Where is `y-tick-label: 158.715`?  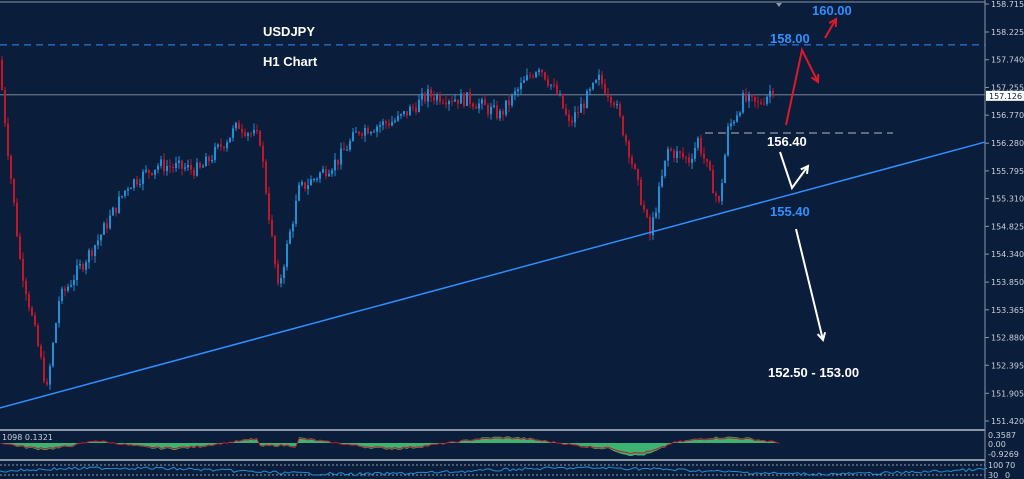
y-tick-label: 158.715 is located at coordinates (1007, 4).